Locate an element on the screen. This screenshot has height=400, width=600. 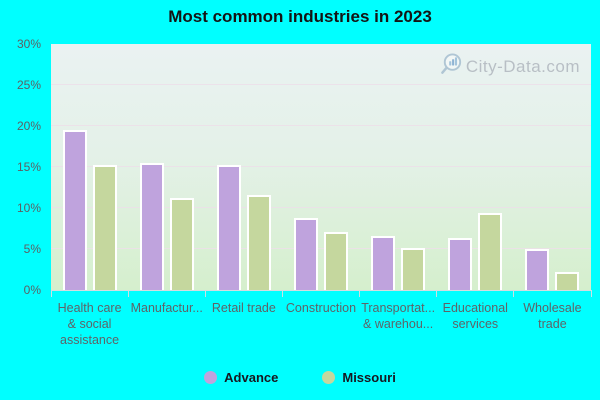
x-category-label: Construction is located at coordinates (321, 308).